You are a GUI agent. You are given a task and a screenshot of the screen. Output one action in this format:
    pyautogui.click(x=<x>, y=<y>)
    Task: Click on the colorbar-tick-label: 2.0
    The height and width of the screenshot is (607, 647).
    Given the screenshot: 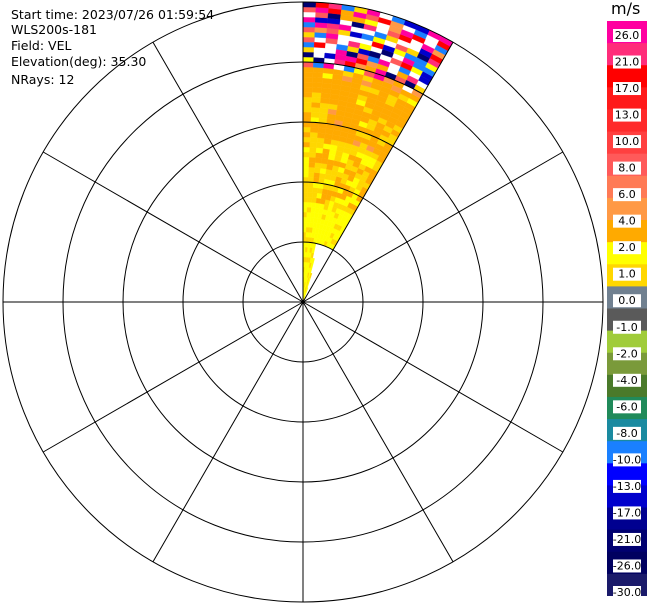 What is the action you would take?
    pyautogui.click(x=627, y=247)
    